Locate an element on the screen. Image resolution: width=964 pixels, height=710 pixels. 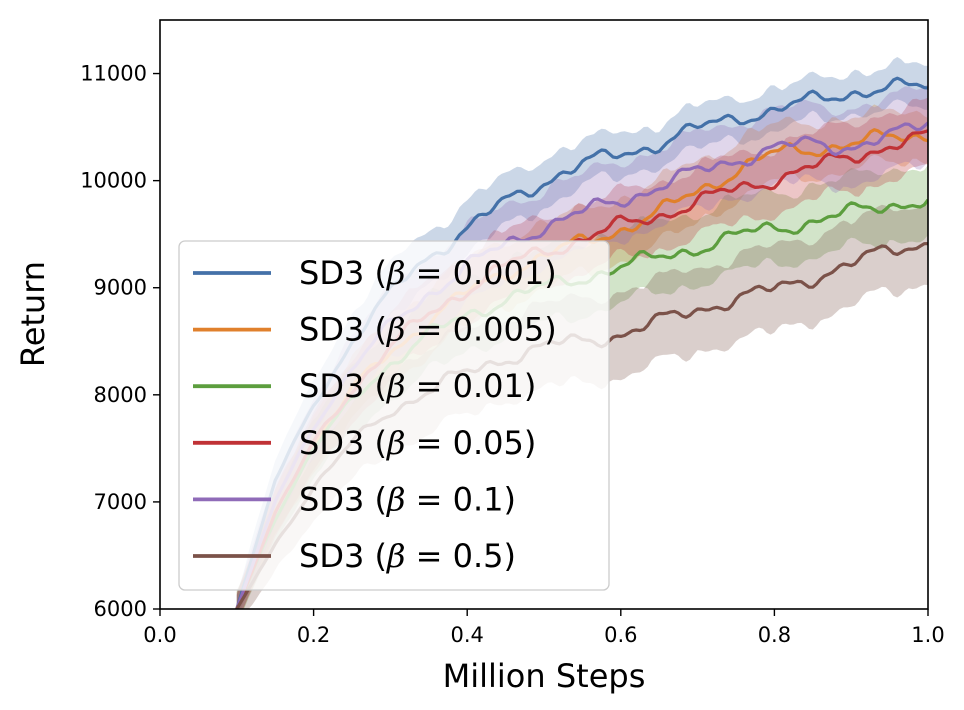
x-tick-label: 1.0 is located at coordinates (927, 635).